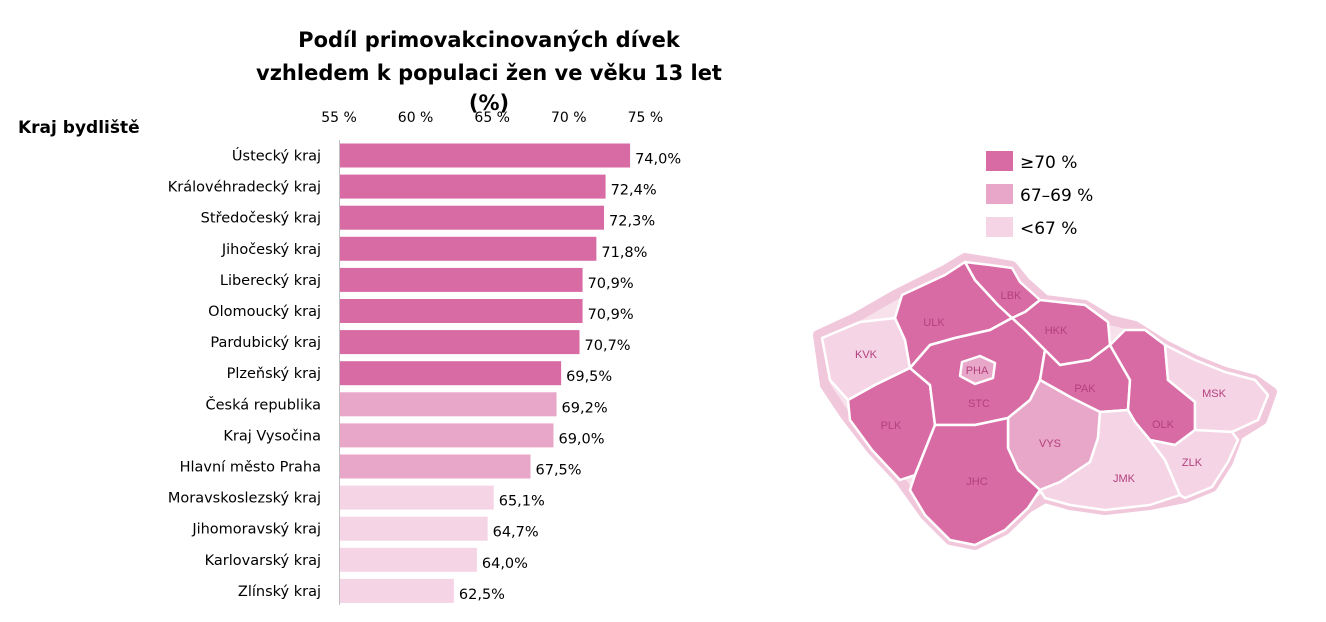 This screenshot has height=622, width=1326. What do you see at coordinates (646, 118) in the screenshot?
I see `x-tick-label: 75 %` at bounding box center [646, 118].